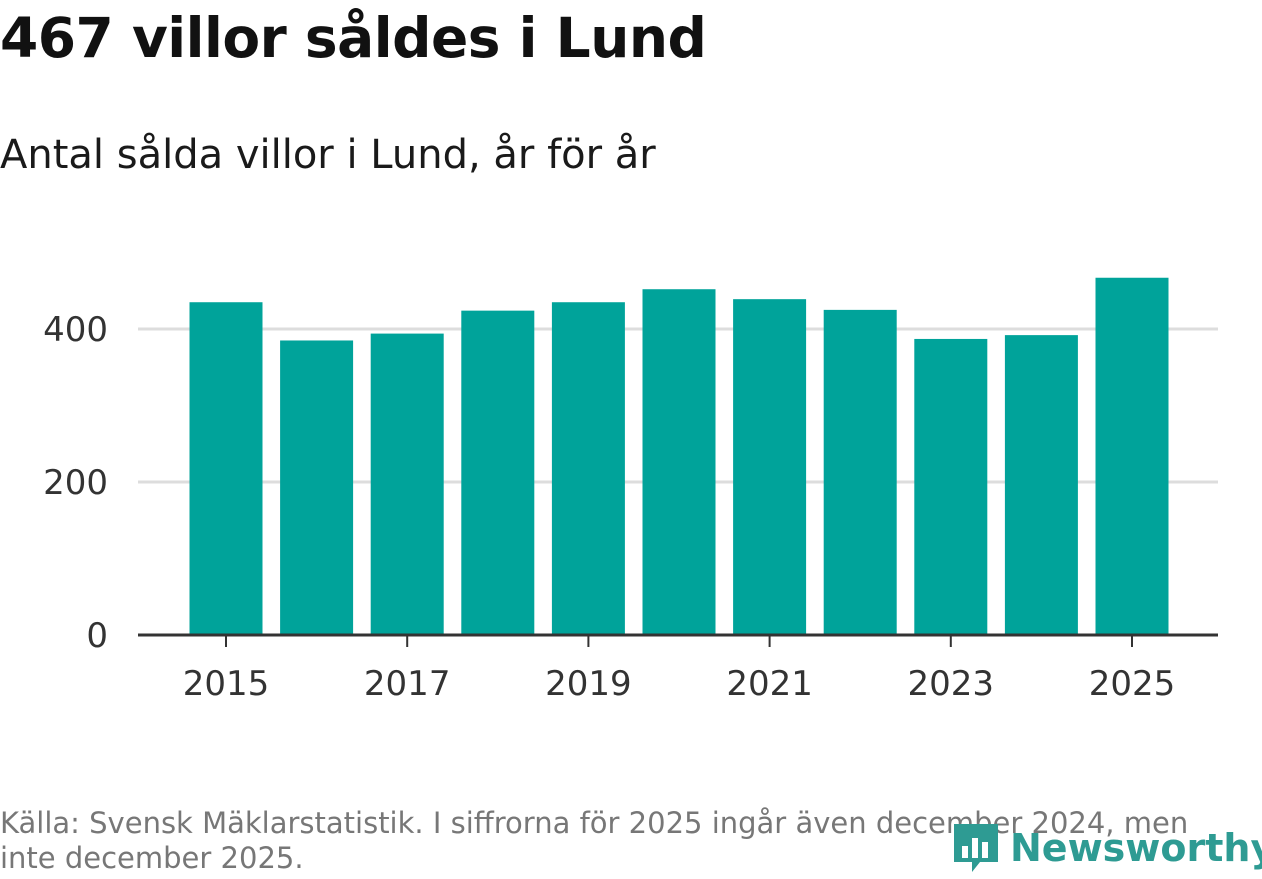 This screenshot has height=879, width=1262. Describe the element at coordinates (317, 487) in the screenshot. I see `bar-2016` at that location.